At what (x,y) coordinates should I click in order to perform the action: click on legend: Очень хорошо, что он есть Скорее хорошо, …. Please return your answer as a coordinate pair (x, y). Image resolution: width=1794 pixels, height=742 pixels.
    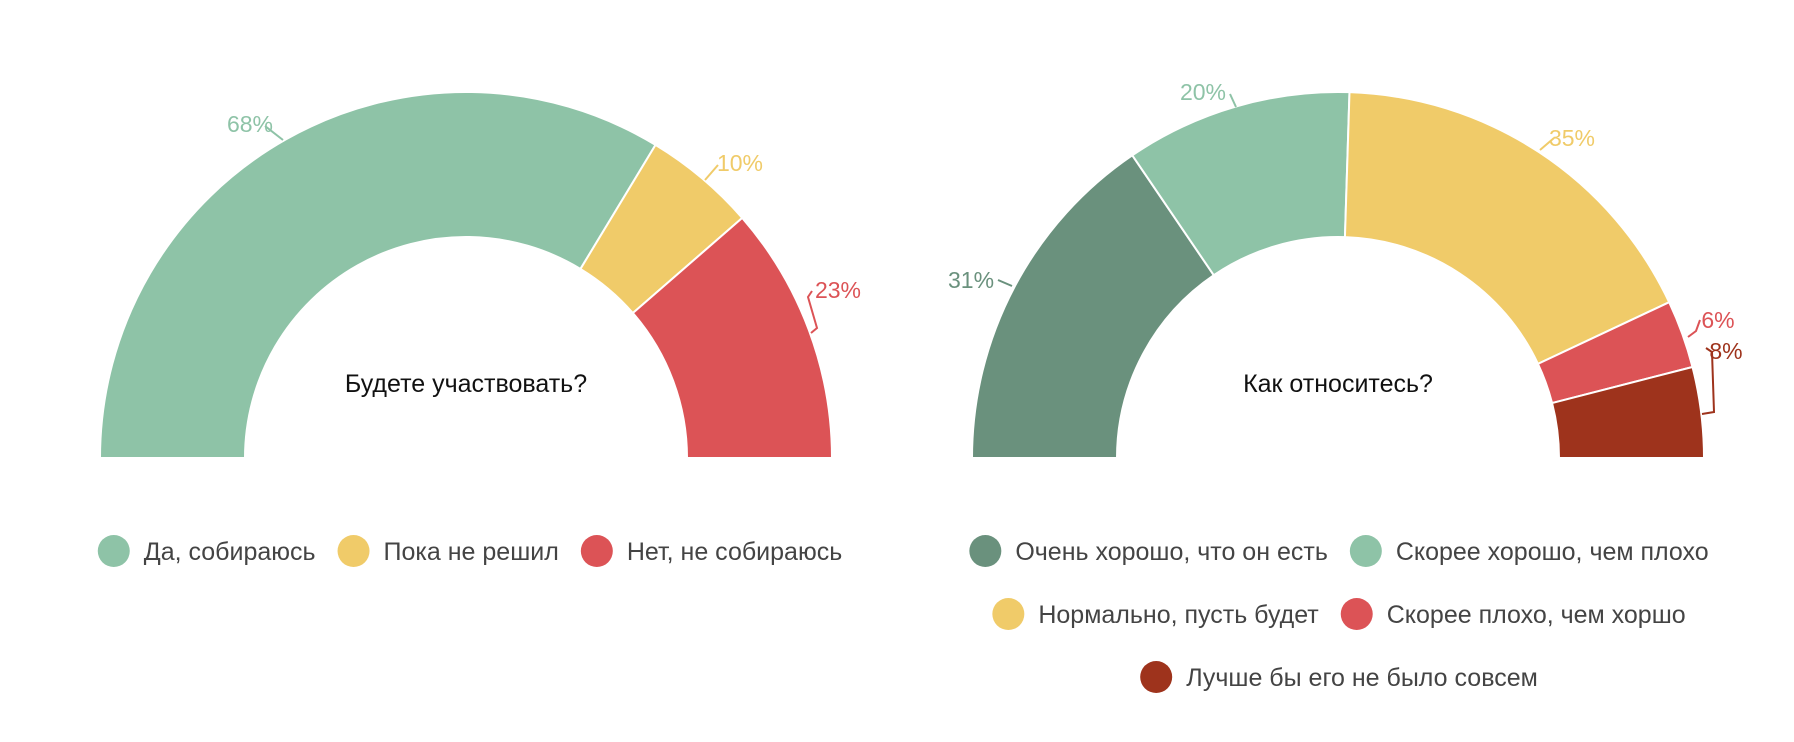
    Looking at the image, I should click on (1339, 614).